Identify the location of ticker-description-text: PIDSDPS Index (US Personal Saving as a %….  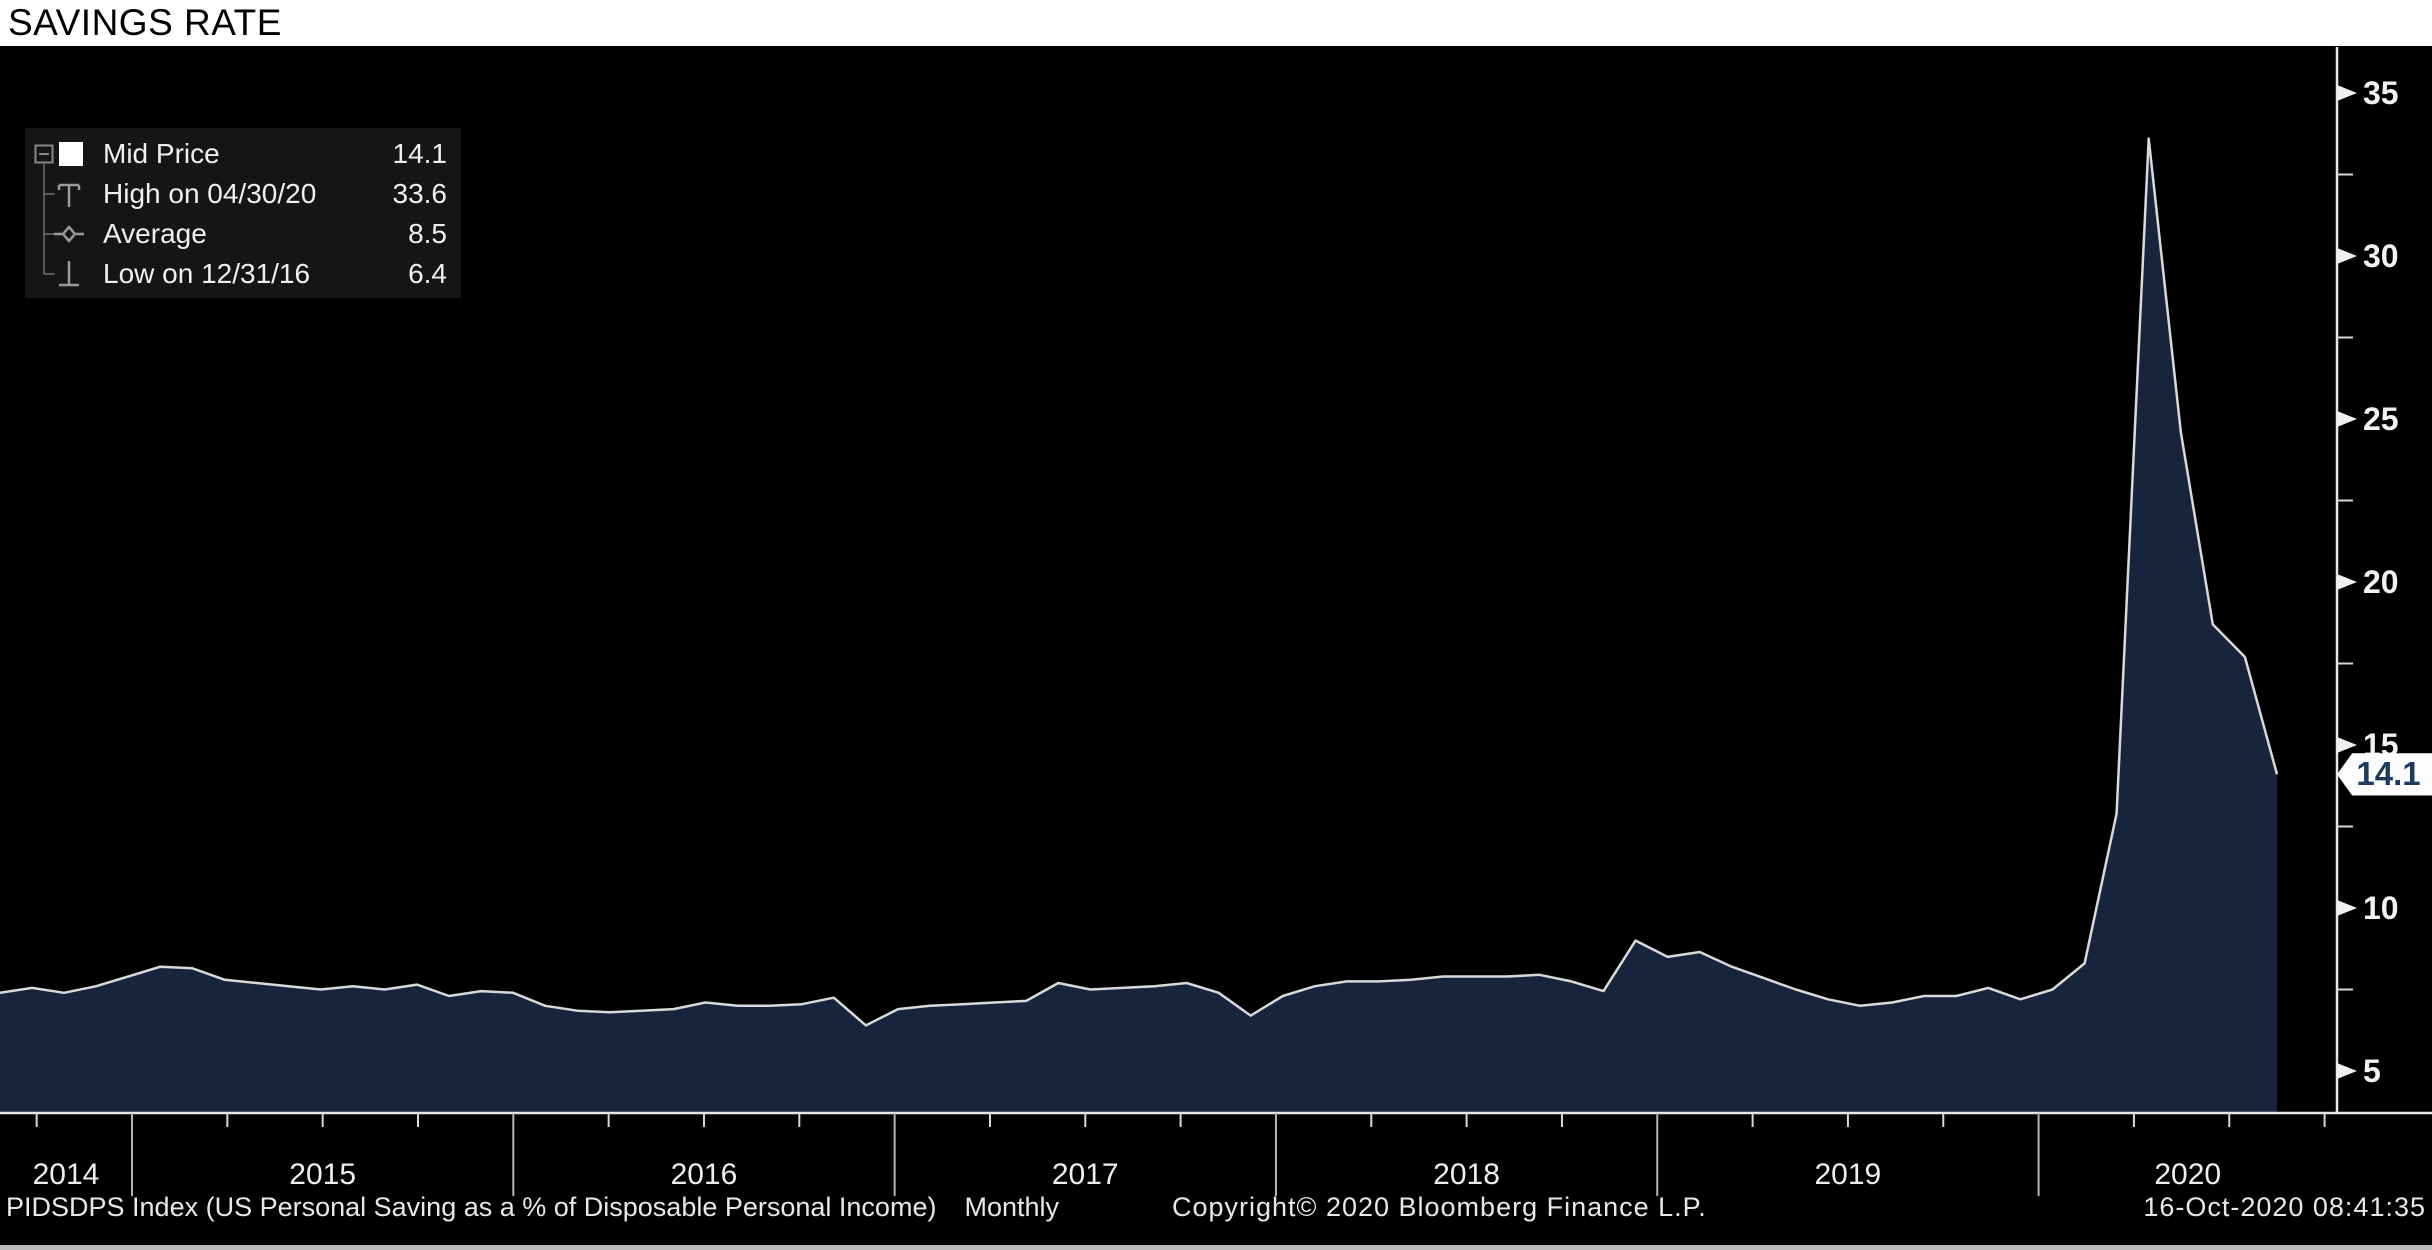
(471, 1207).